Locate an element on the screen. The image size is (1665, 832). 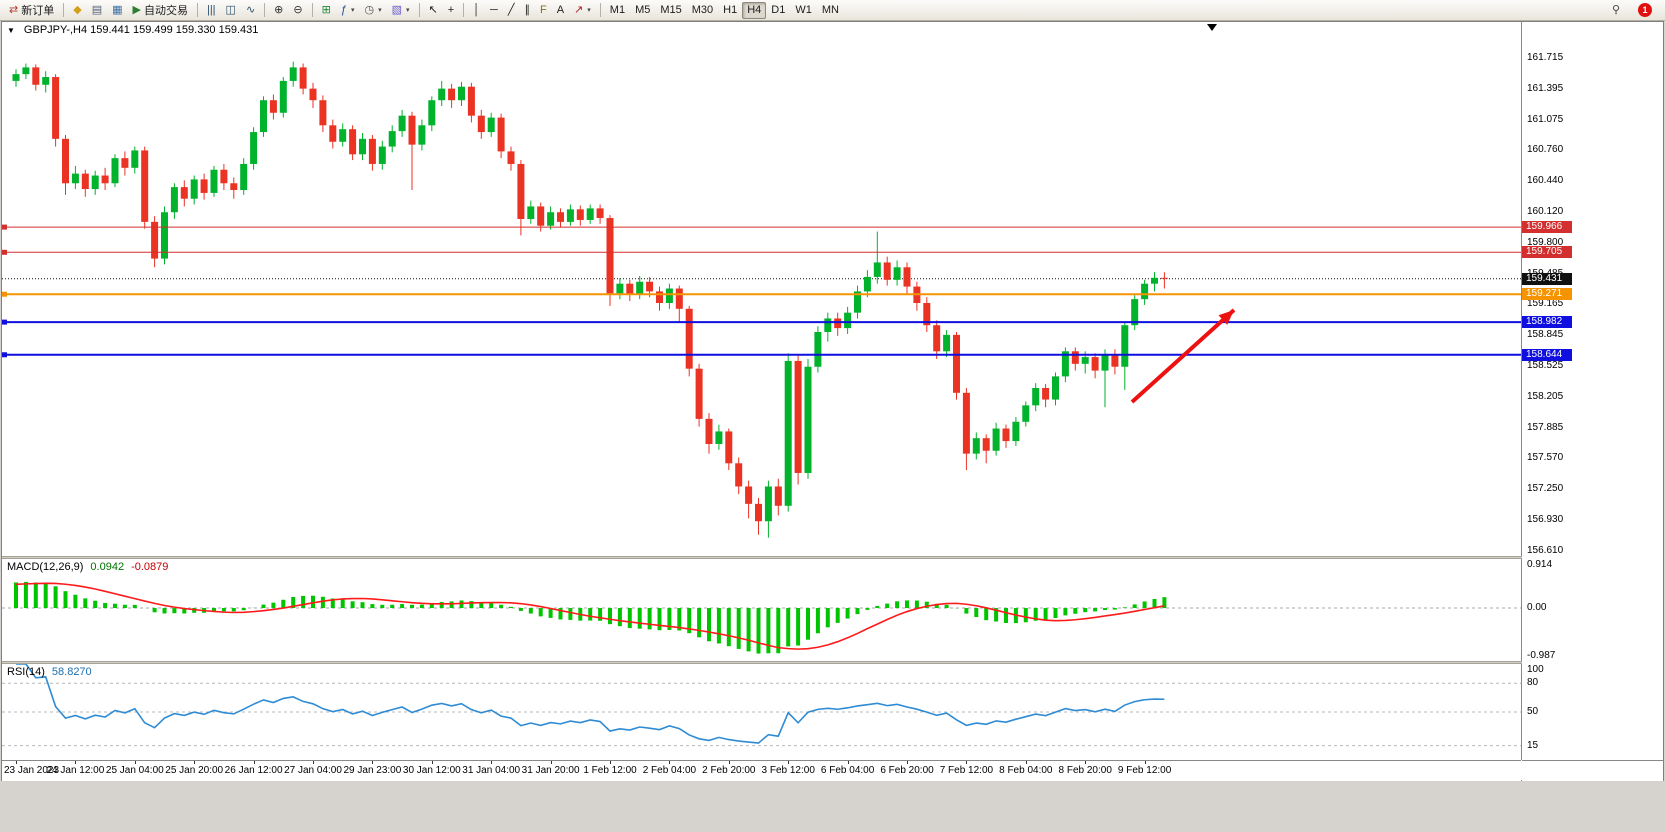
rsi-axis-label: 100 is located at coordinates (1535, 669).